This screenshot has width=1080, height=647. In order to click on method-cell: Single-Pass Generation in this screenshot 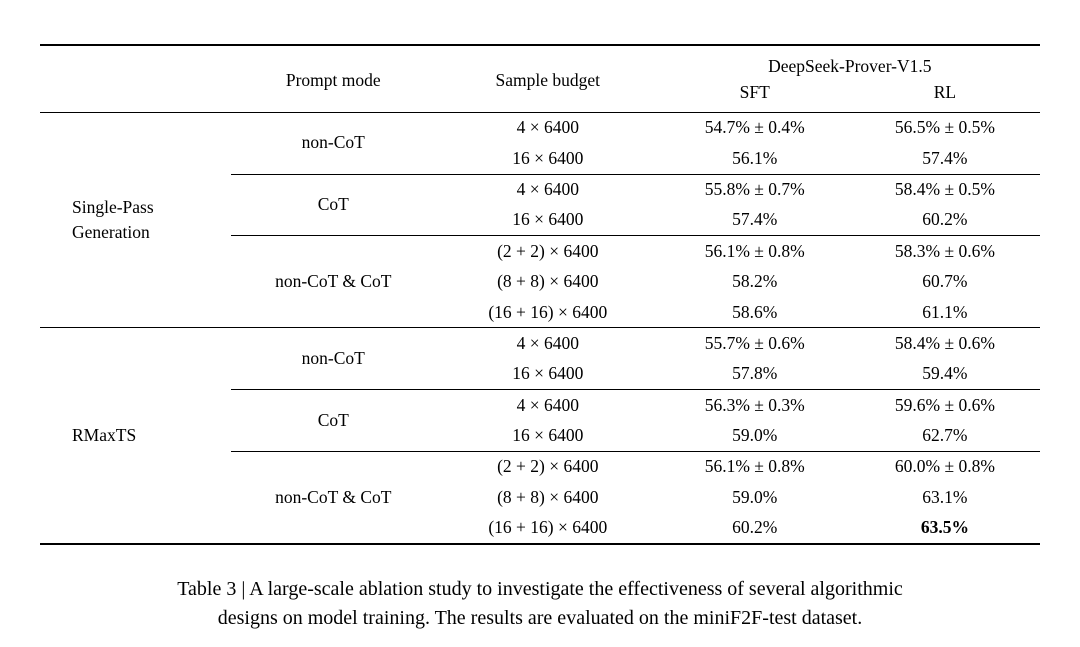, I will do `click(135, 220)`.